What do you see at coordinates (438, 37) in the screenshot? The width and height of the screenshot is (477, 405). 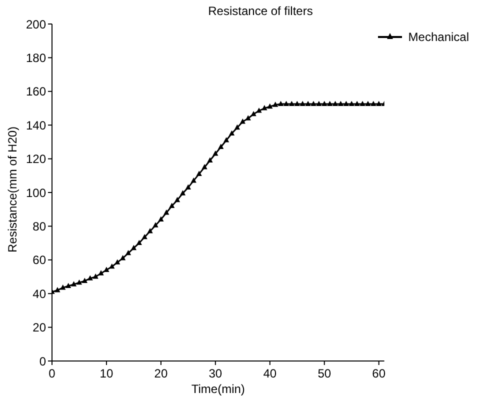 I see `legend-label: Mechanical` at bounding box center [438, 37].